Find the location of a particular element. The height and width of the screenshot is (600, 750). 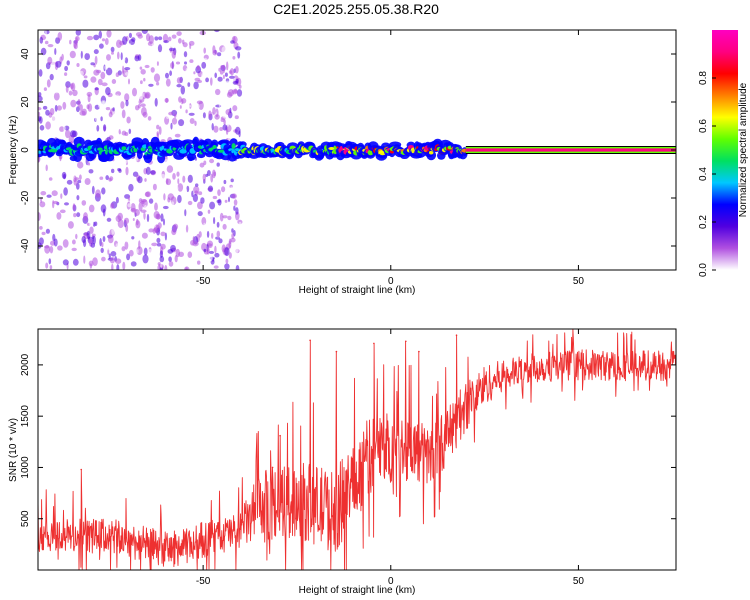

spectrogram-ytick-label: 40 is located at coordinates (25, 54).